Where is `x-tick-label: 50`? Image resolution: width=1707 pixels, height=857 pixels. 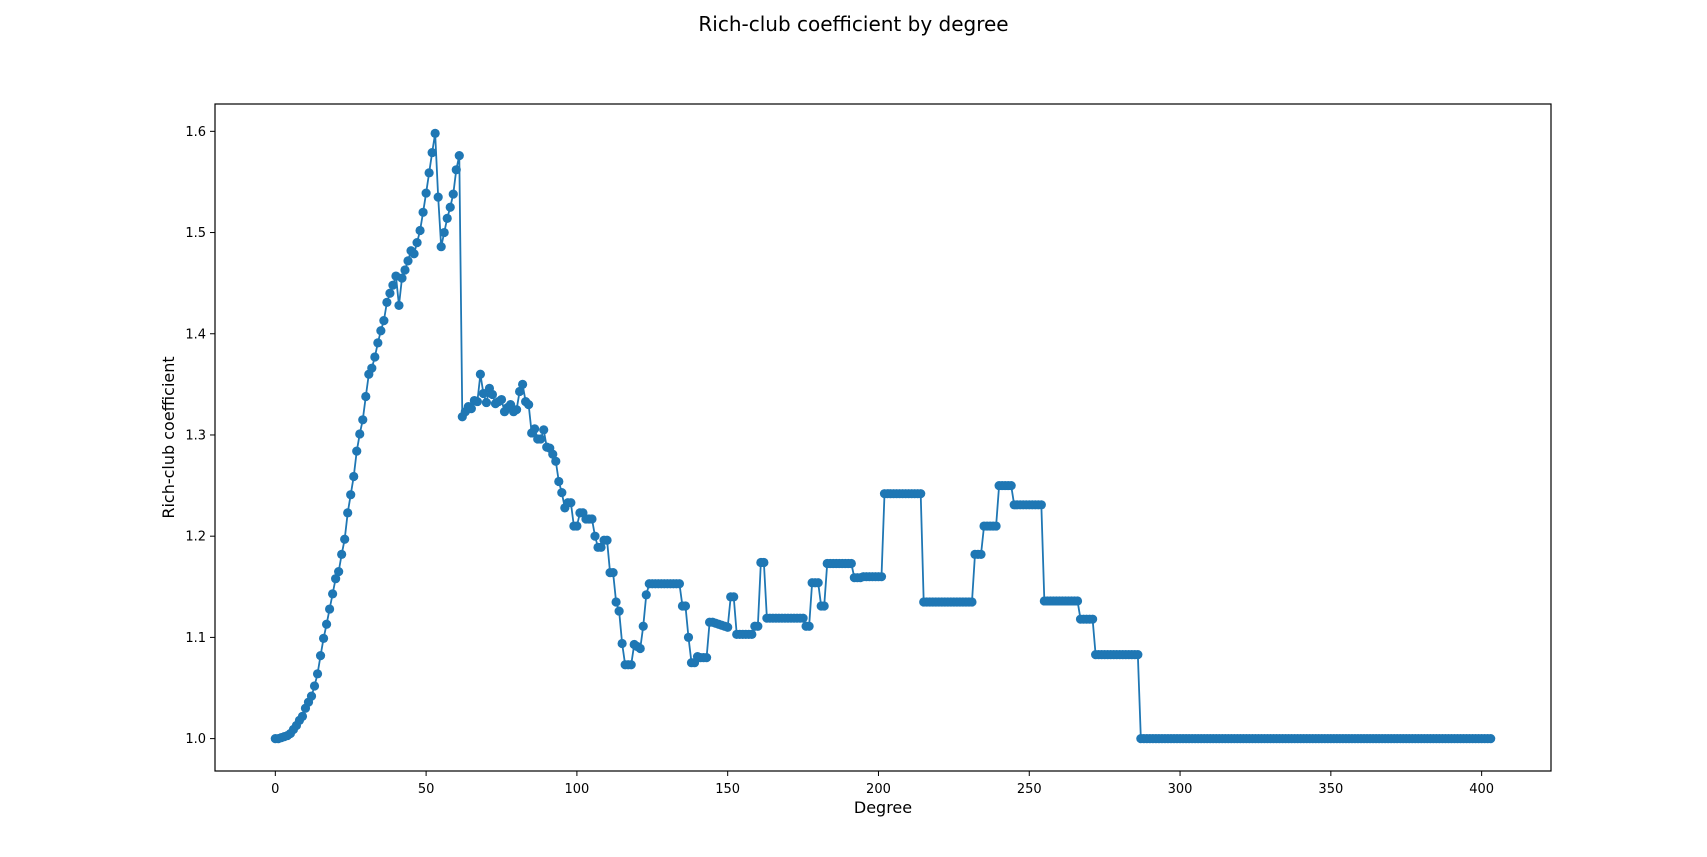
x-tick-label: 50 is located at coordinates (426, 789).